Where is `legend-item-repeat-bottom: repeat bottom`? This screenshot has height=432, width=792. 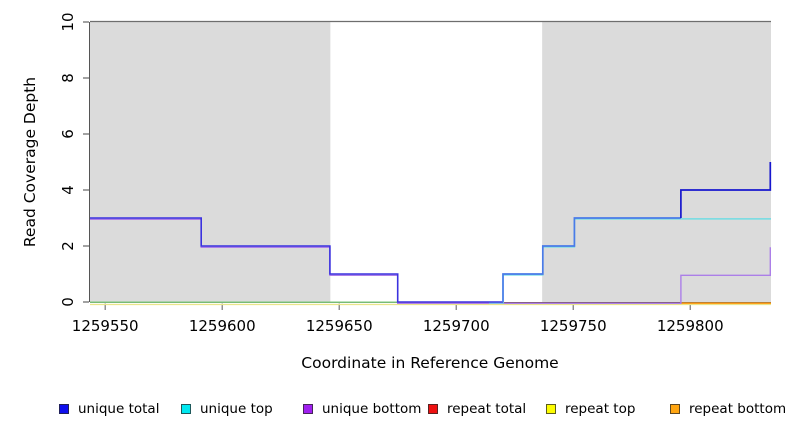 legend-item-repeat-bottom: repeat bottom is located at coordinates (728, 409).